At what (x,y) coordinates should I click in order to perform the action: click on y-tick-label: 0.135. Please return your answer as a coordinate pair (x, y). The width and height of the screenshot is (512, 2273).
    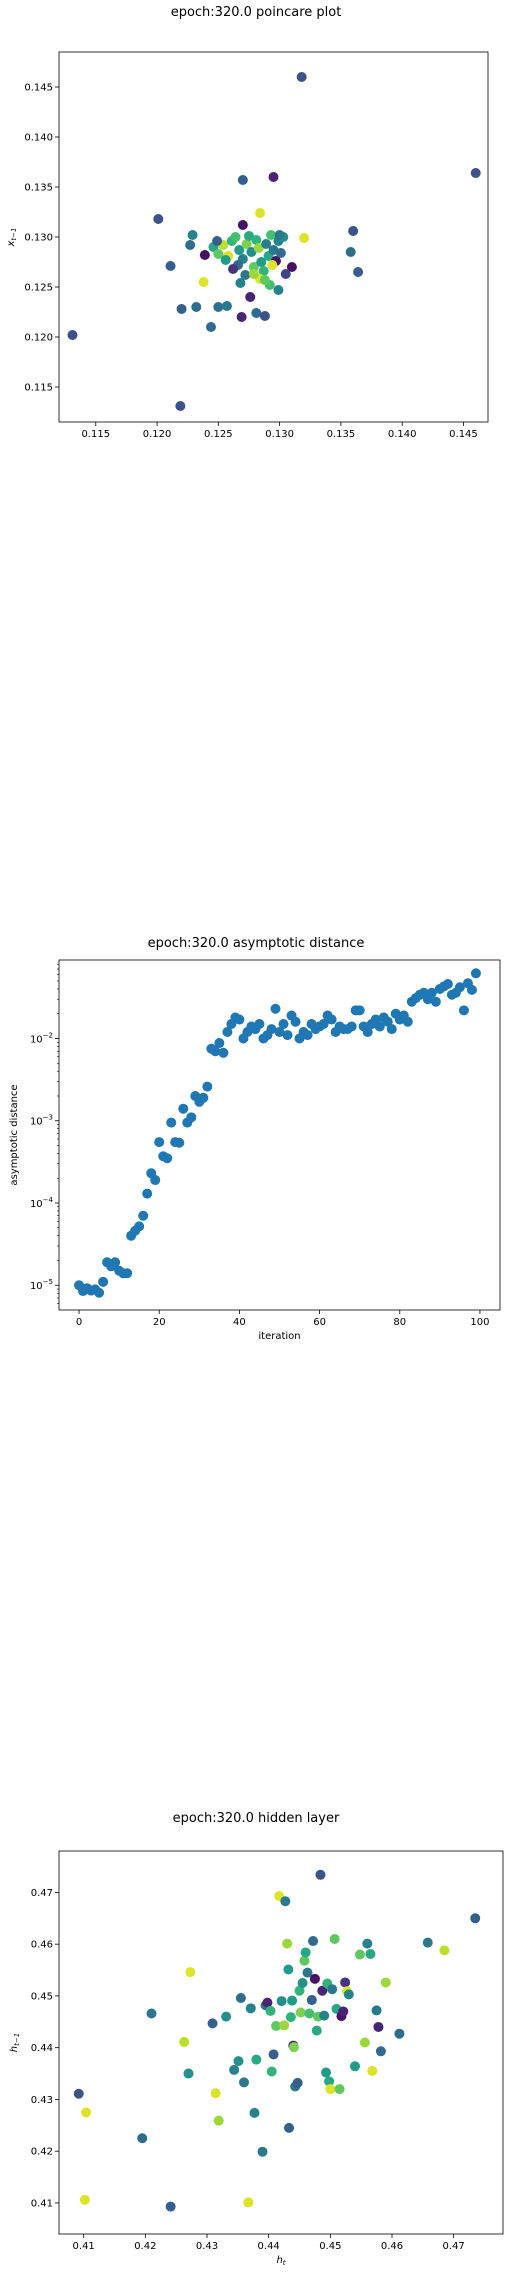
    Looking at the image, I should click on (38, 188).